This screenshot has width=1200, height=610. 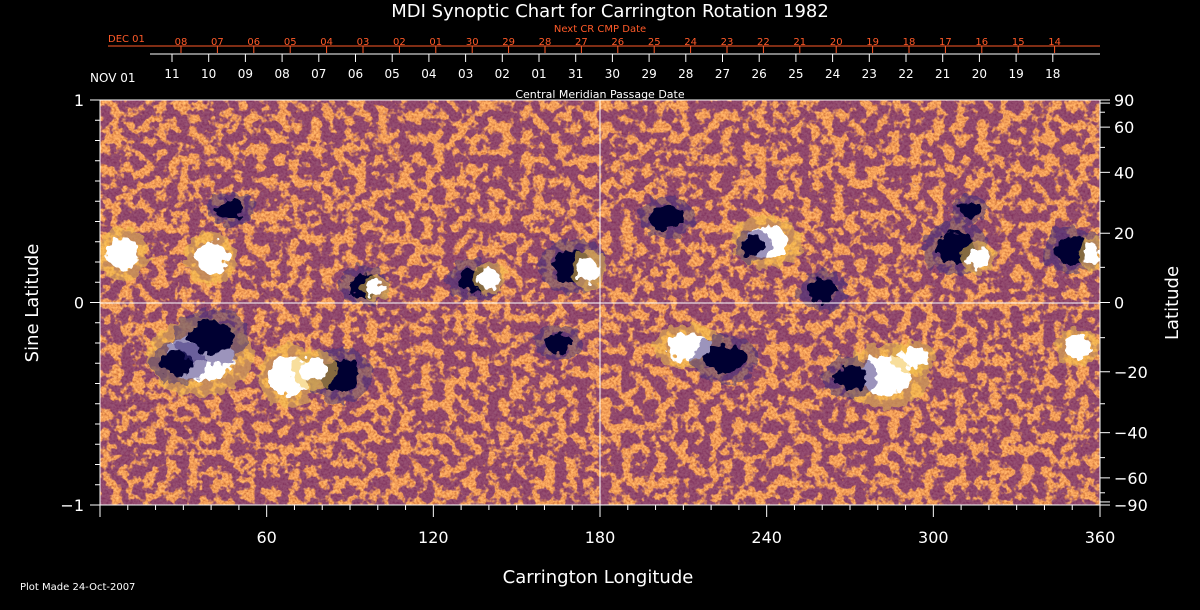 What do you see at coordinates (617, 42) in the screenshot?
I see `next-cr-date-label: 26` at bounding box center [617, 42].